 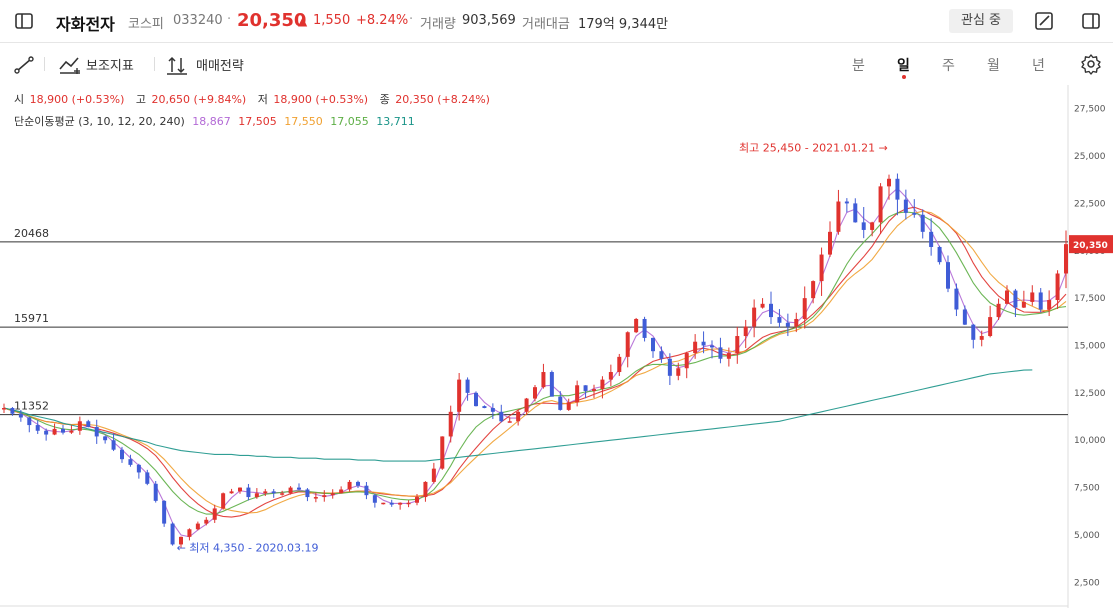 I want to click on settings-gear-icon, so click(x=1091, y=66).